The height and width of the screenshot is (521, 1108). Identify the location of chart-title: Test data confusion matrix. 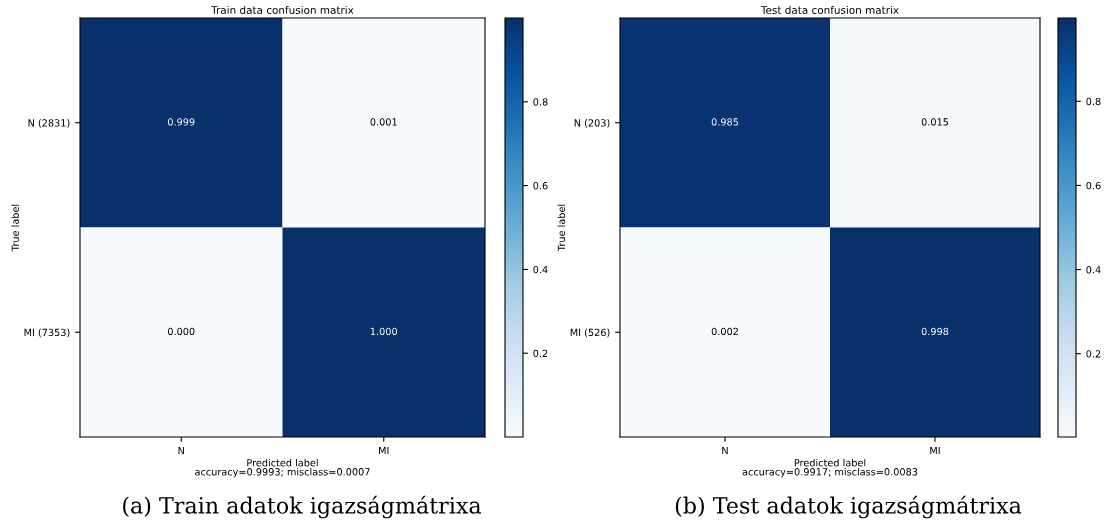
(829, 9).